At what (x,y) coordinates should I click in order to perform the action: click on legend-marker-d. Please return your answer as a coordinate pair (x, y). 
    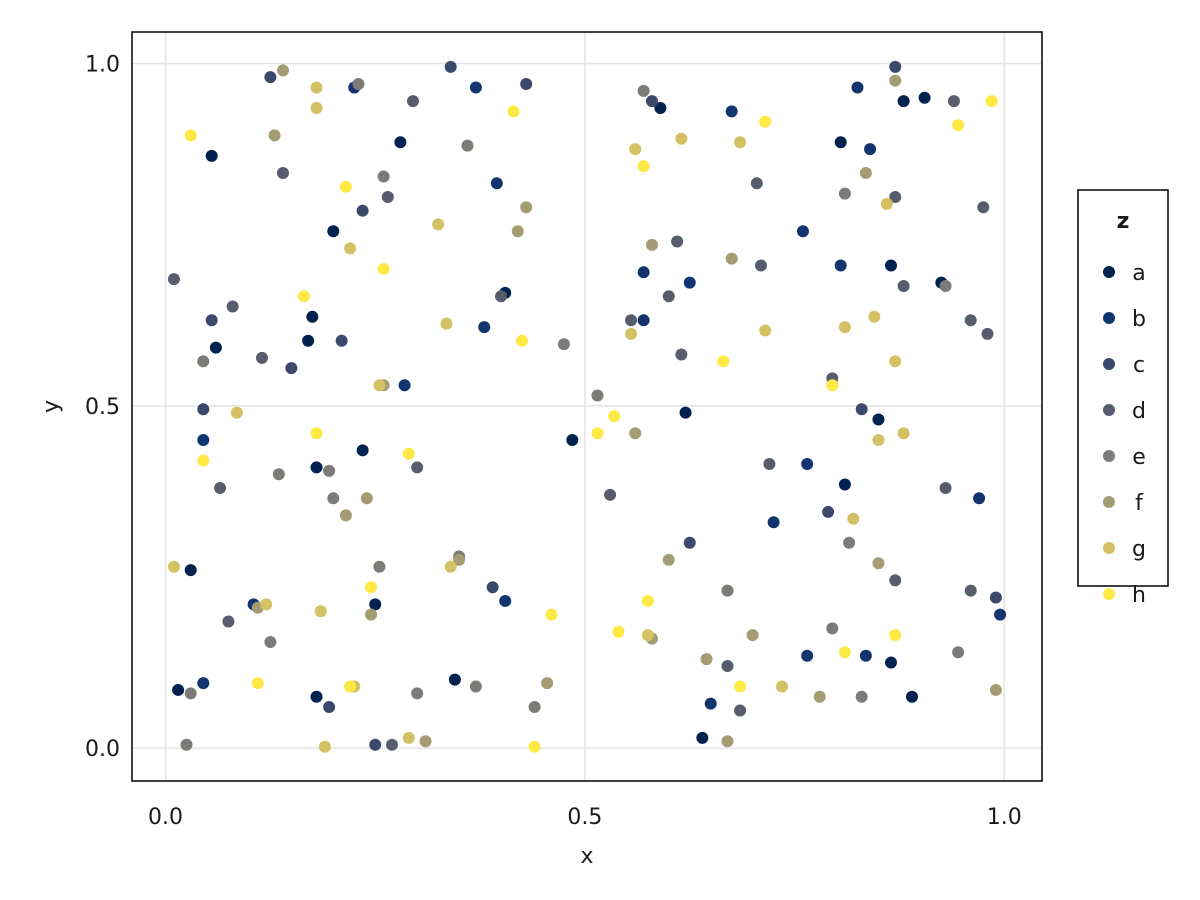
    Looking at the image, I should click on (1109, 410).